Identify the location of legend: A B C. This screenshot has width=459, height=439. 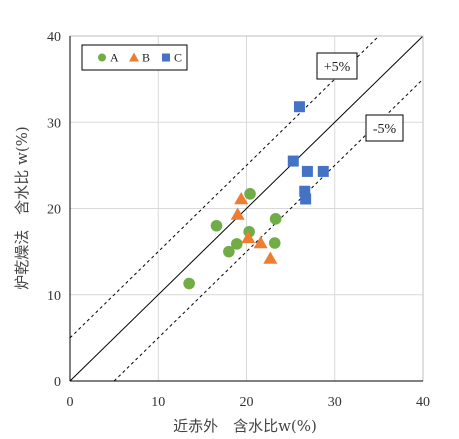
(134, 57).